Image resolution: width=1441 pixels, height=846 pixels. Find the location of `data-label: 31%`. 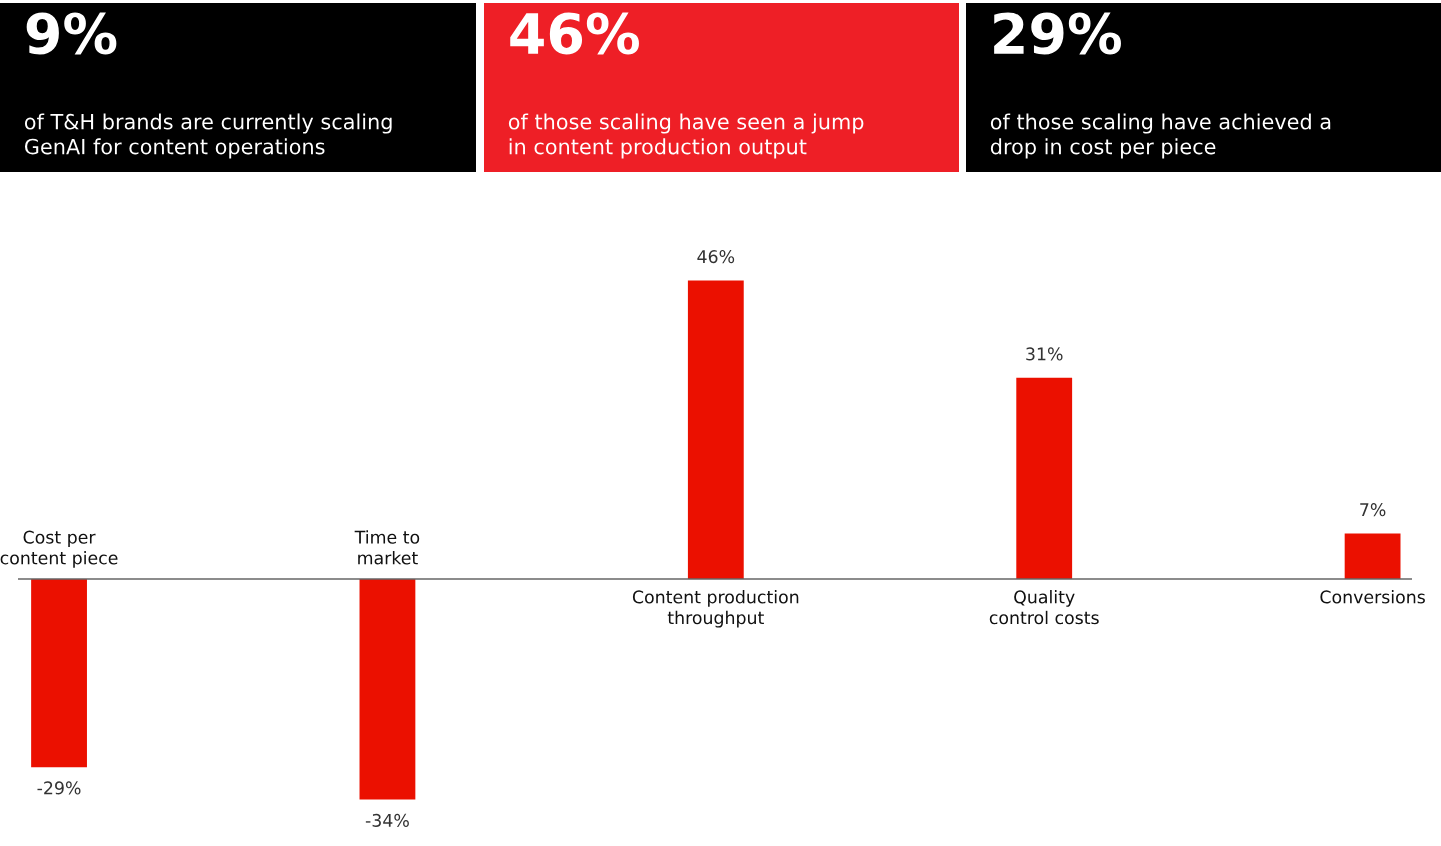

data-label: 31% is located at coordinates (1044, 354).